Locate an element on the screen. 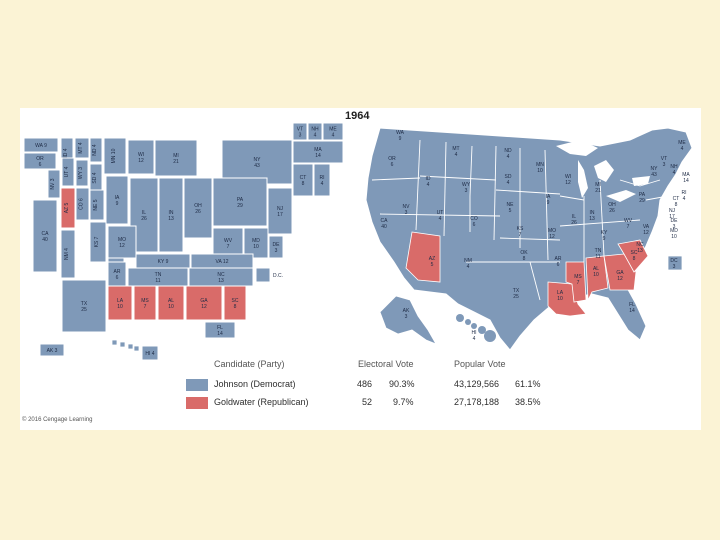 This screenshot has height=540, width=720. geo-label-ia: IA 9 is located at coordinates (548, 200).